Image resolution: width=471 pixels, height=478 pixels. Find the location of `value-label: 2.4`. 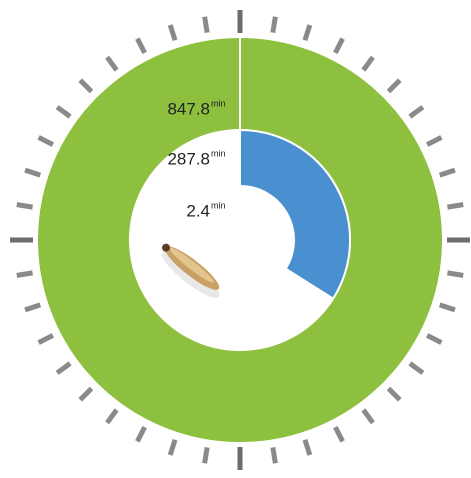

value-label: 2.4 is located at coordinates (198, 210).